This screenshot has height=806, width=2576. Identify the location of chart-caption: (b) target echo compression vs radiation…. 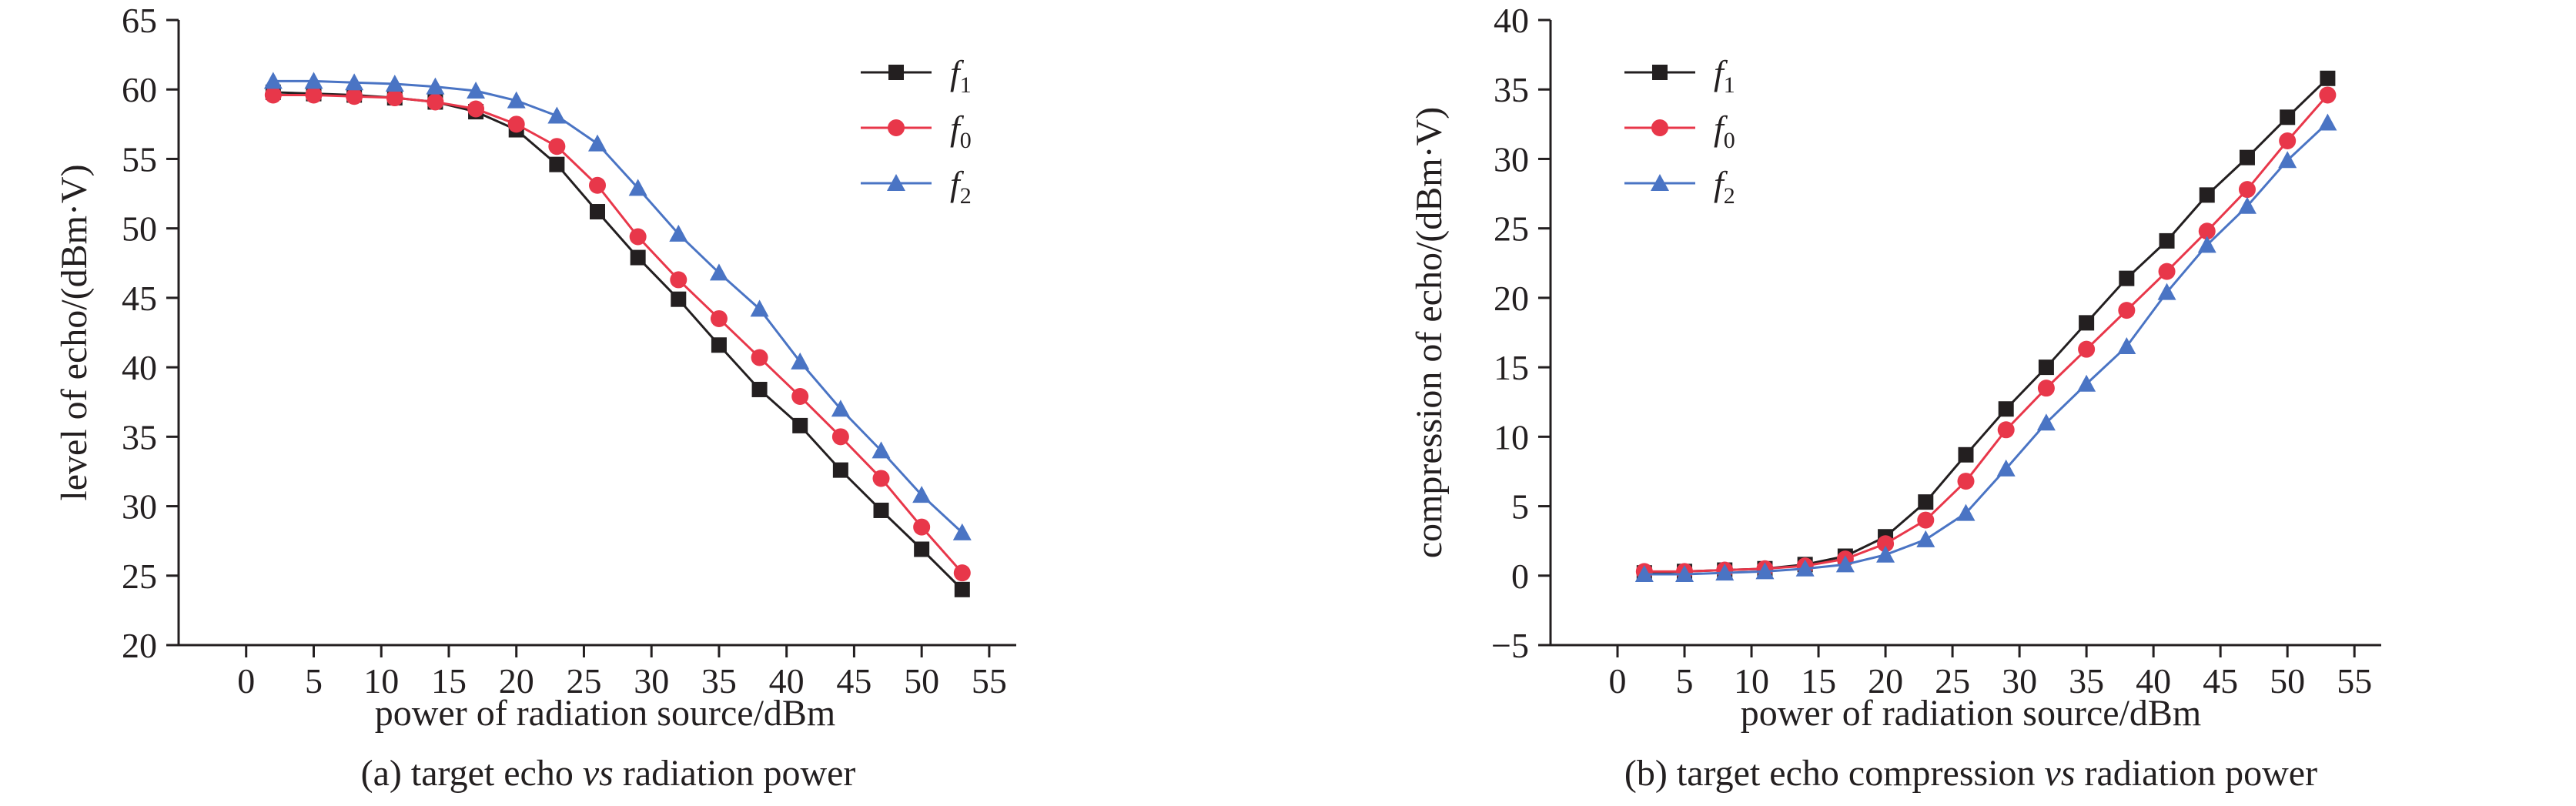
(1971, 773).